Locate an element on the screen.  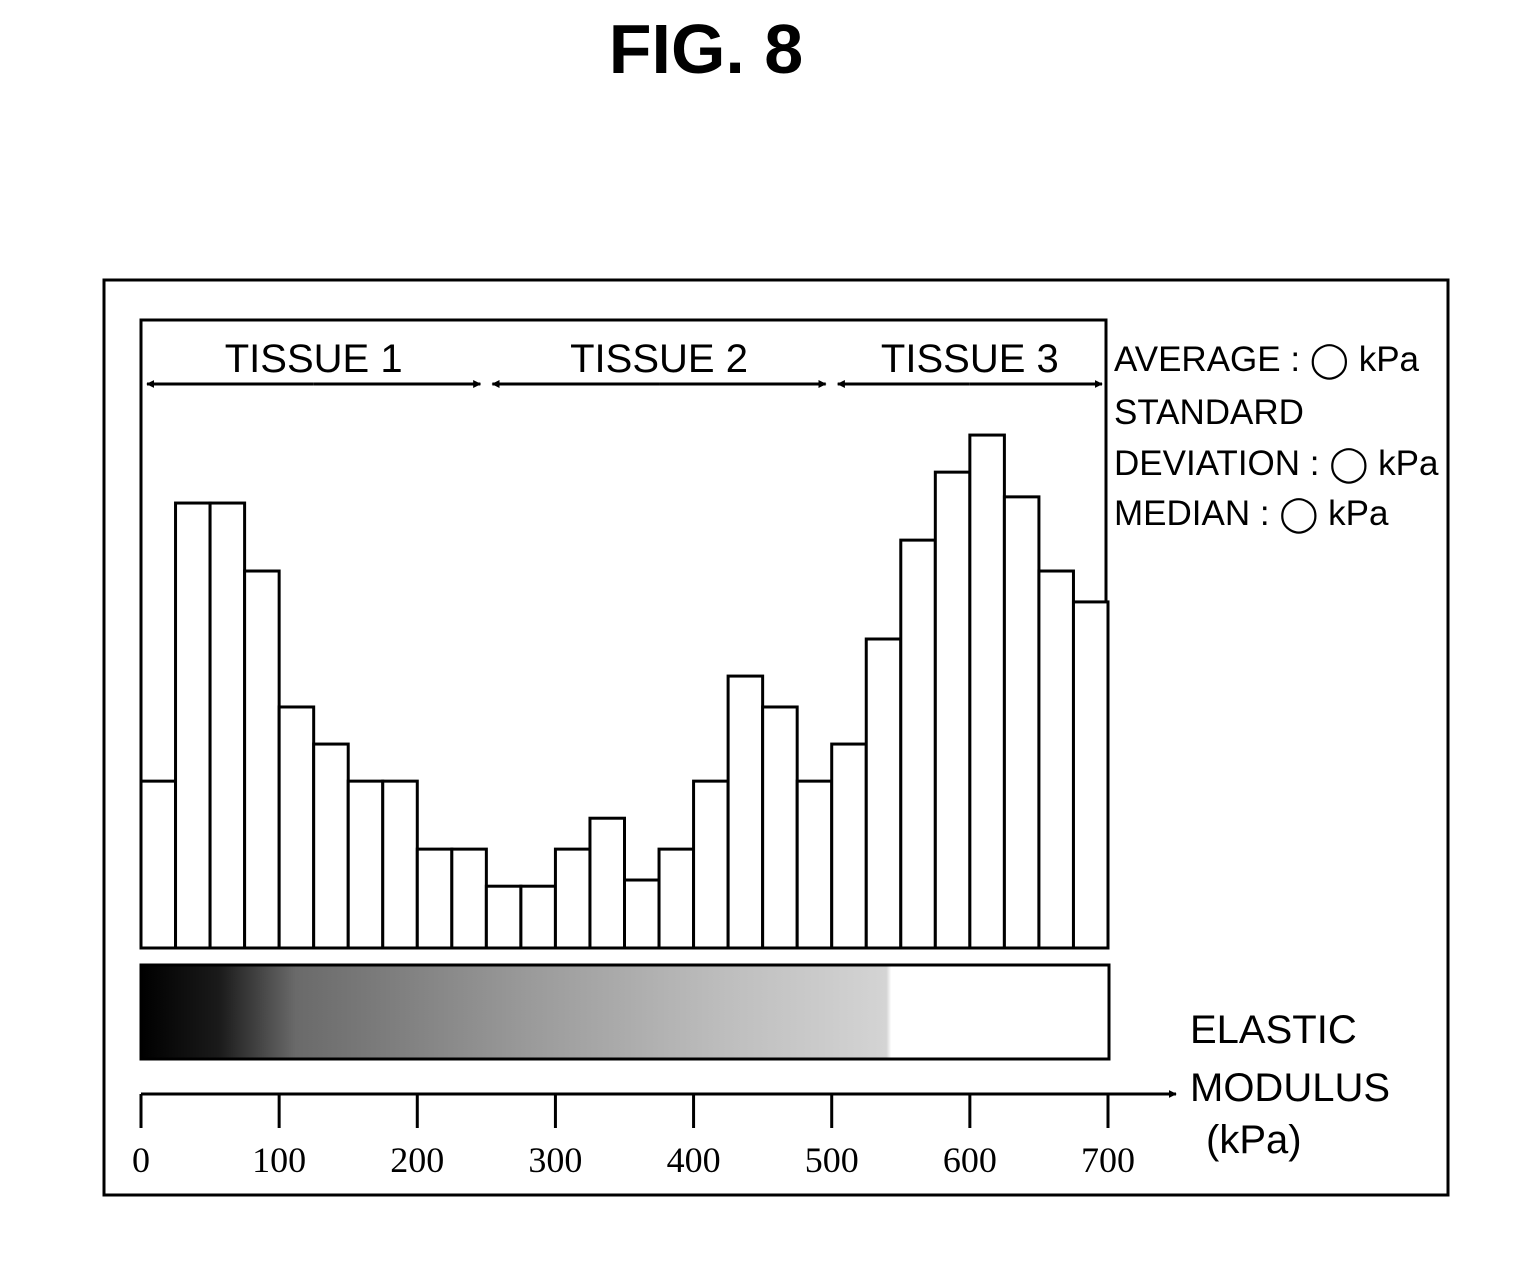
stat-deviation: DEVIATION : ◯ kPa is located at coordinates (1276, 464).